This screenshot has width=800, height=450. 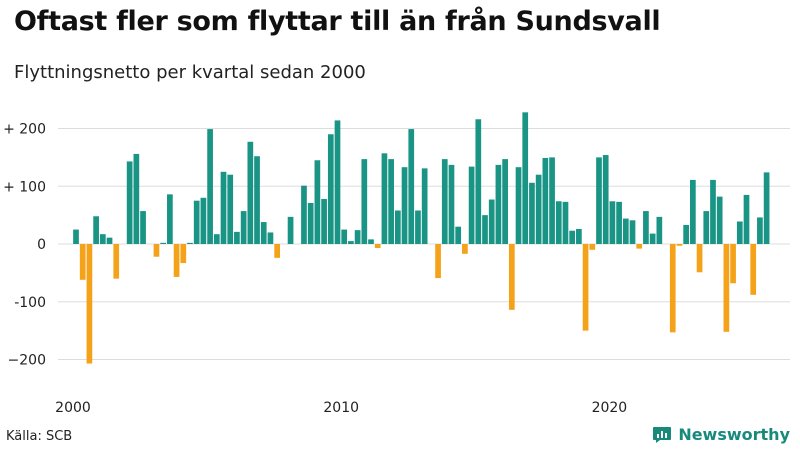 I want to click on bar: 2017K2: 120, so click(x=538, y=209).